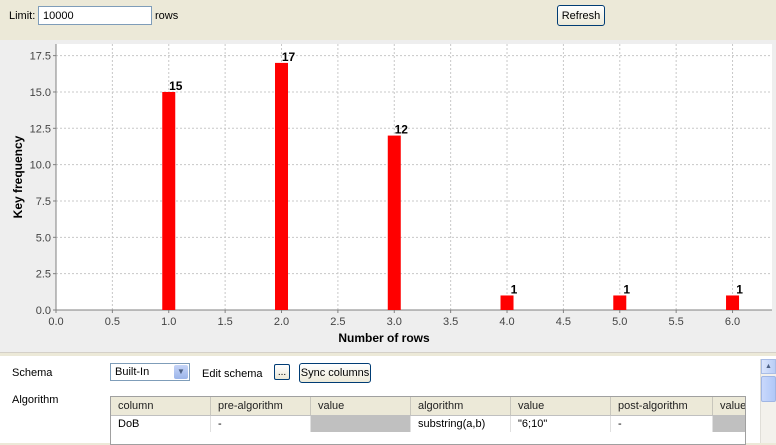 This screenshot has height=445, width=776. Describe the element at coordinates (224, 322) in the screenshot. I see `x-tick-label: 1.5` at that location.